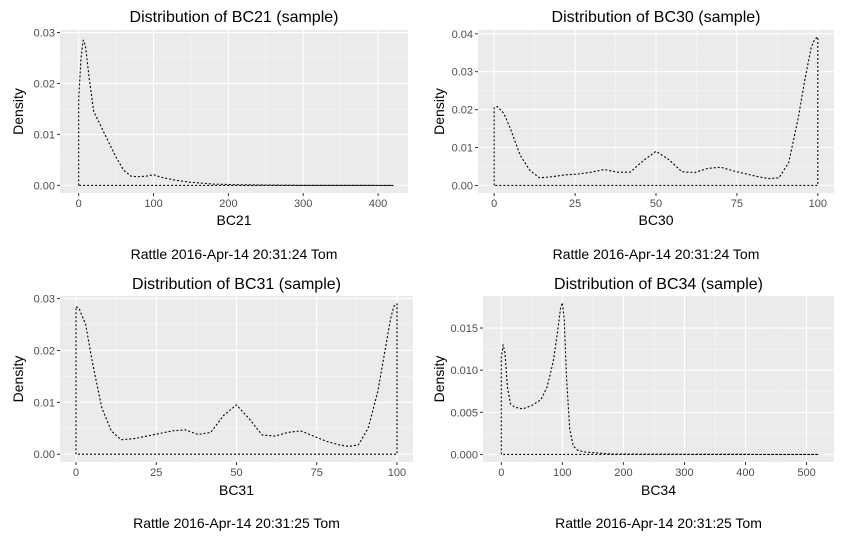 The image size is (842, 542). What do you see at coordinates (462, 35) in the screenshot?
I see `y-tick-label: 0.04` at bounding box center [462, 35].